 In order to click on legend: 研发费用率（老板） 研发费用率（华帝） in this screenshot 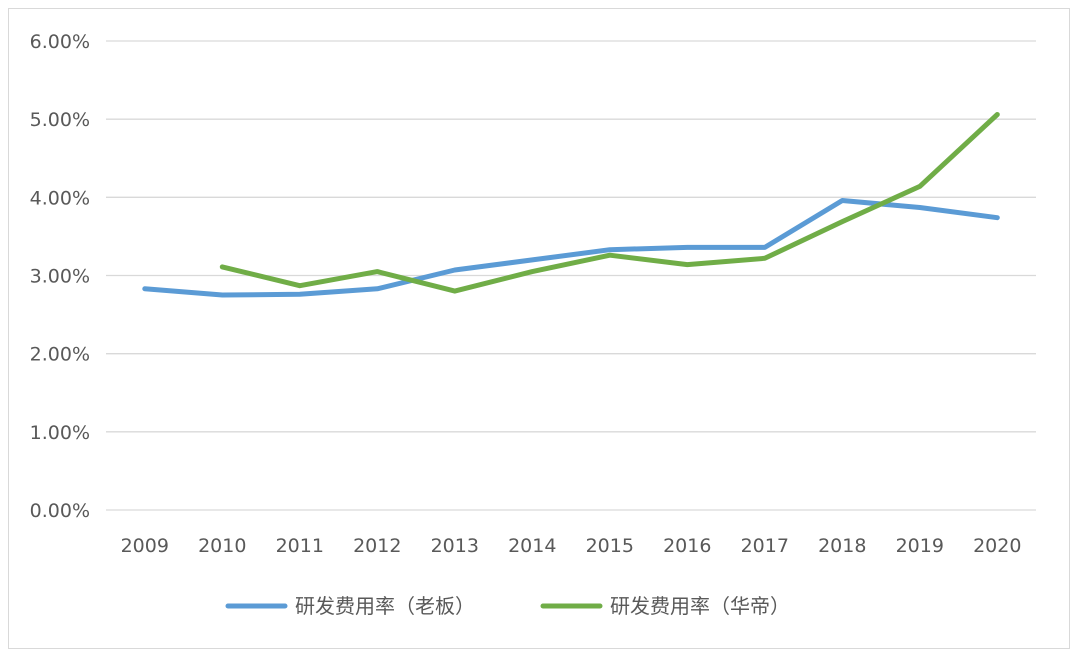, I will do `click(507, 606)`.